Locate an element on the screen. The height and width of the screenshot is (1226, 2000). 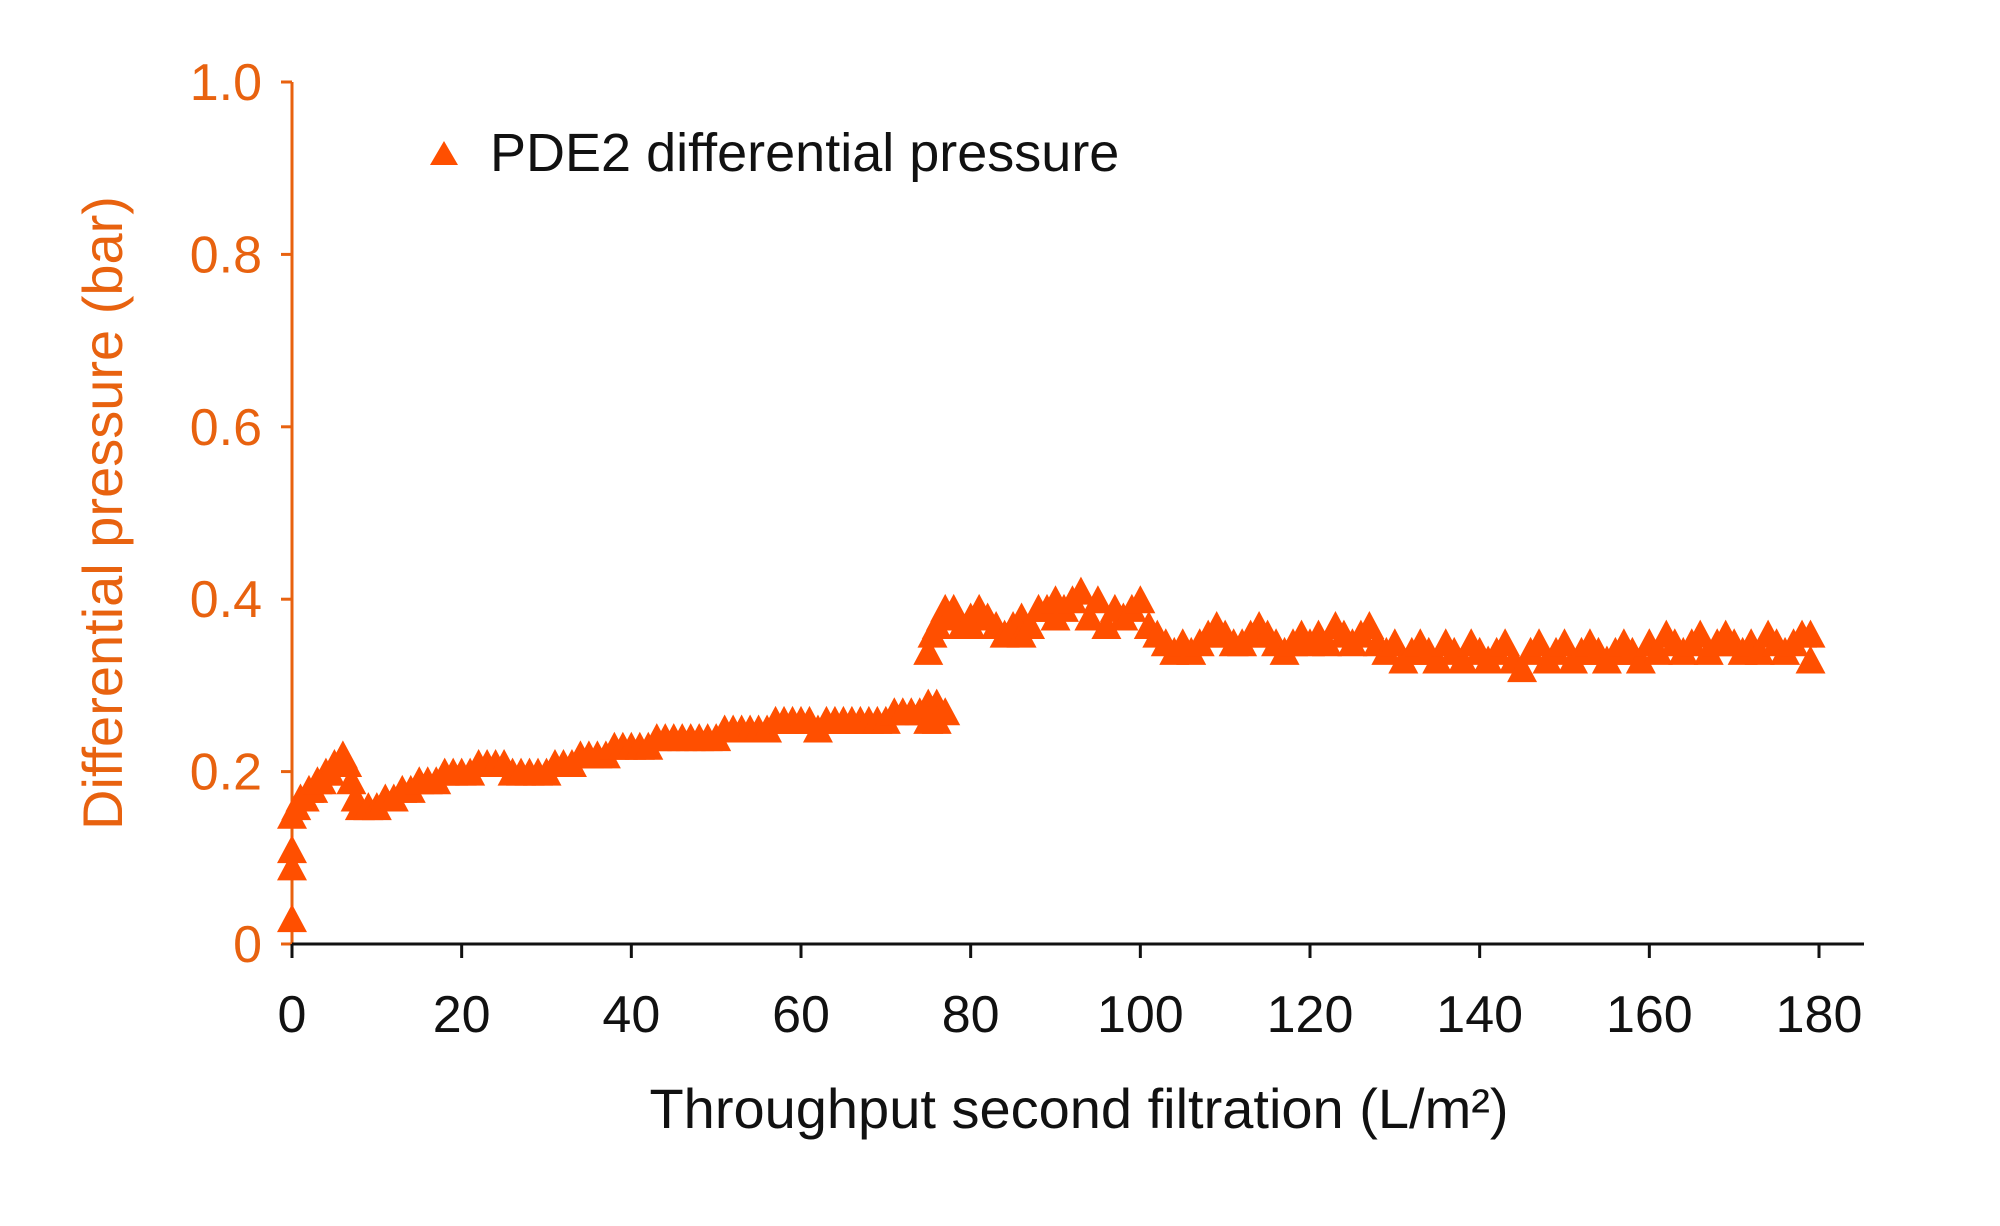
y-tick-label: 0.6 is located at coordinates (226, 428).